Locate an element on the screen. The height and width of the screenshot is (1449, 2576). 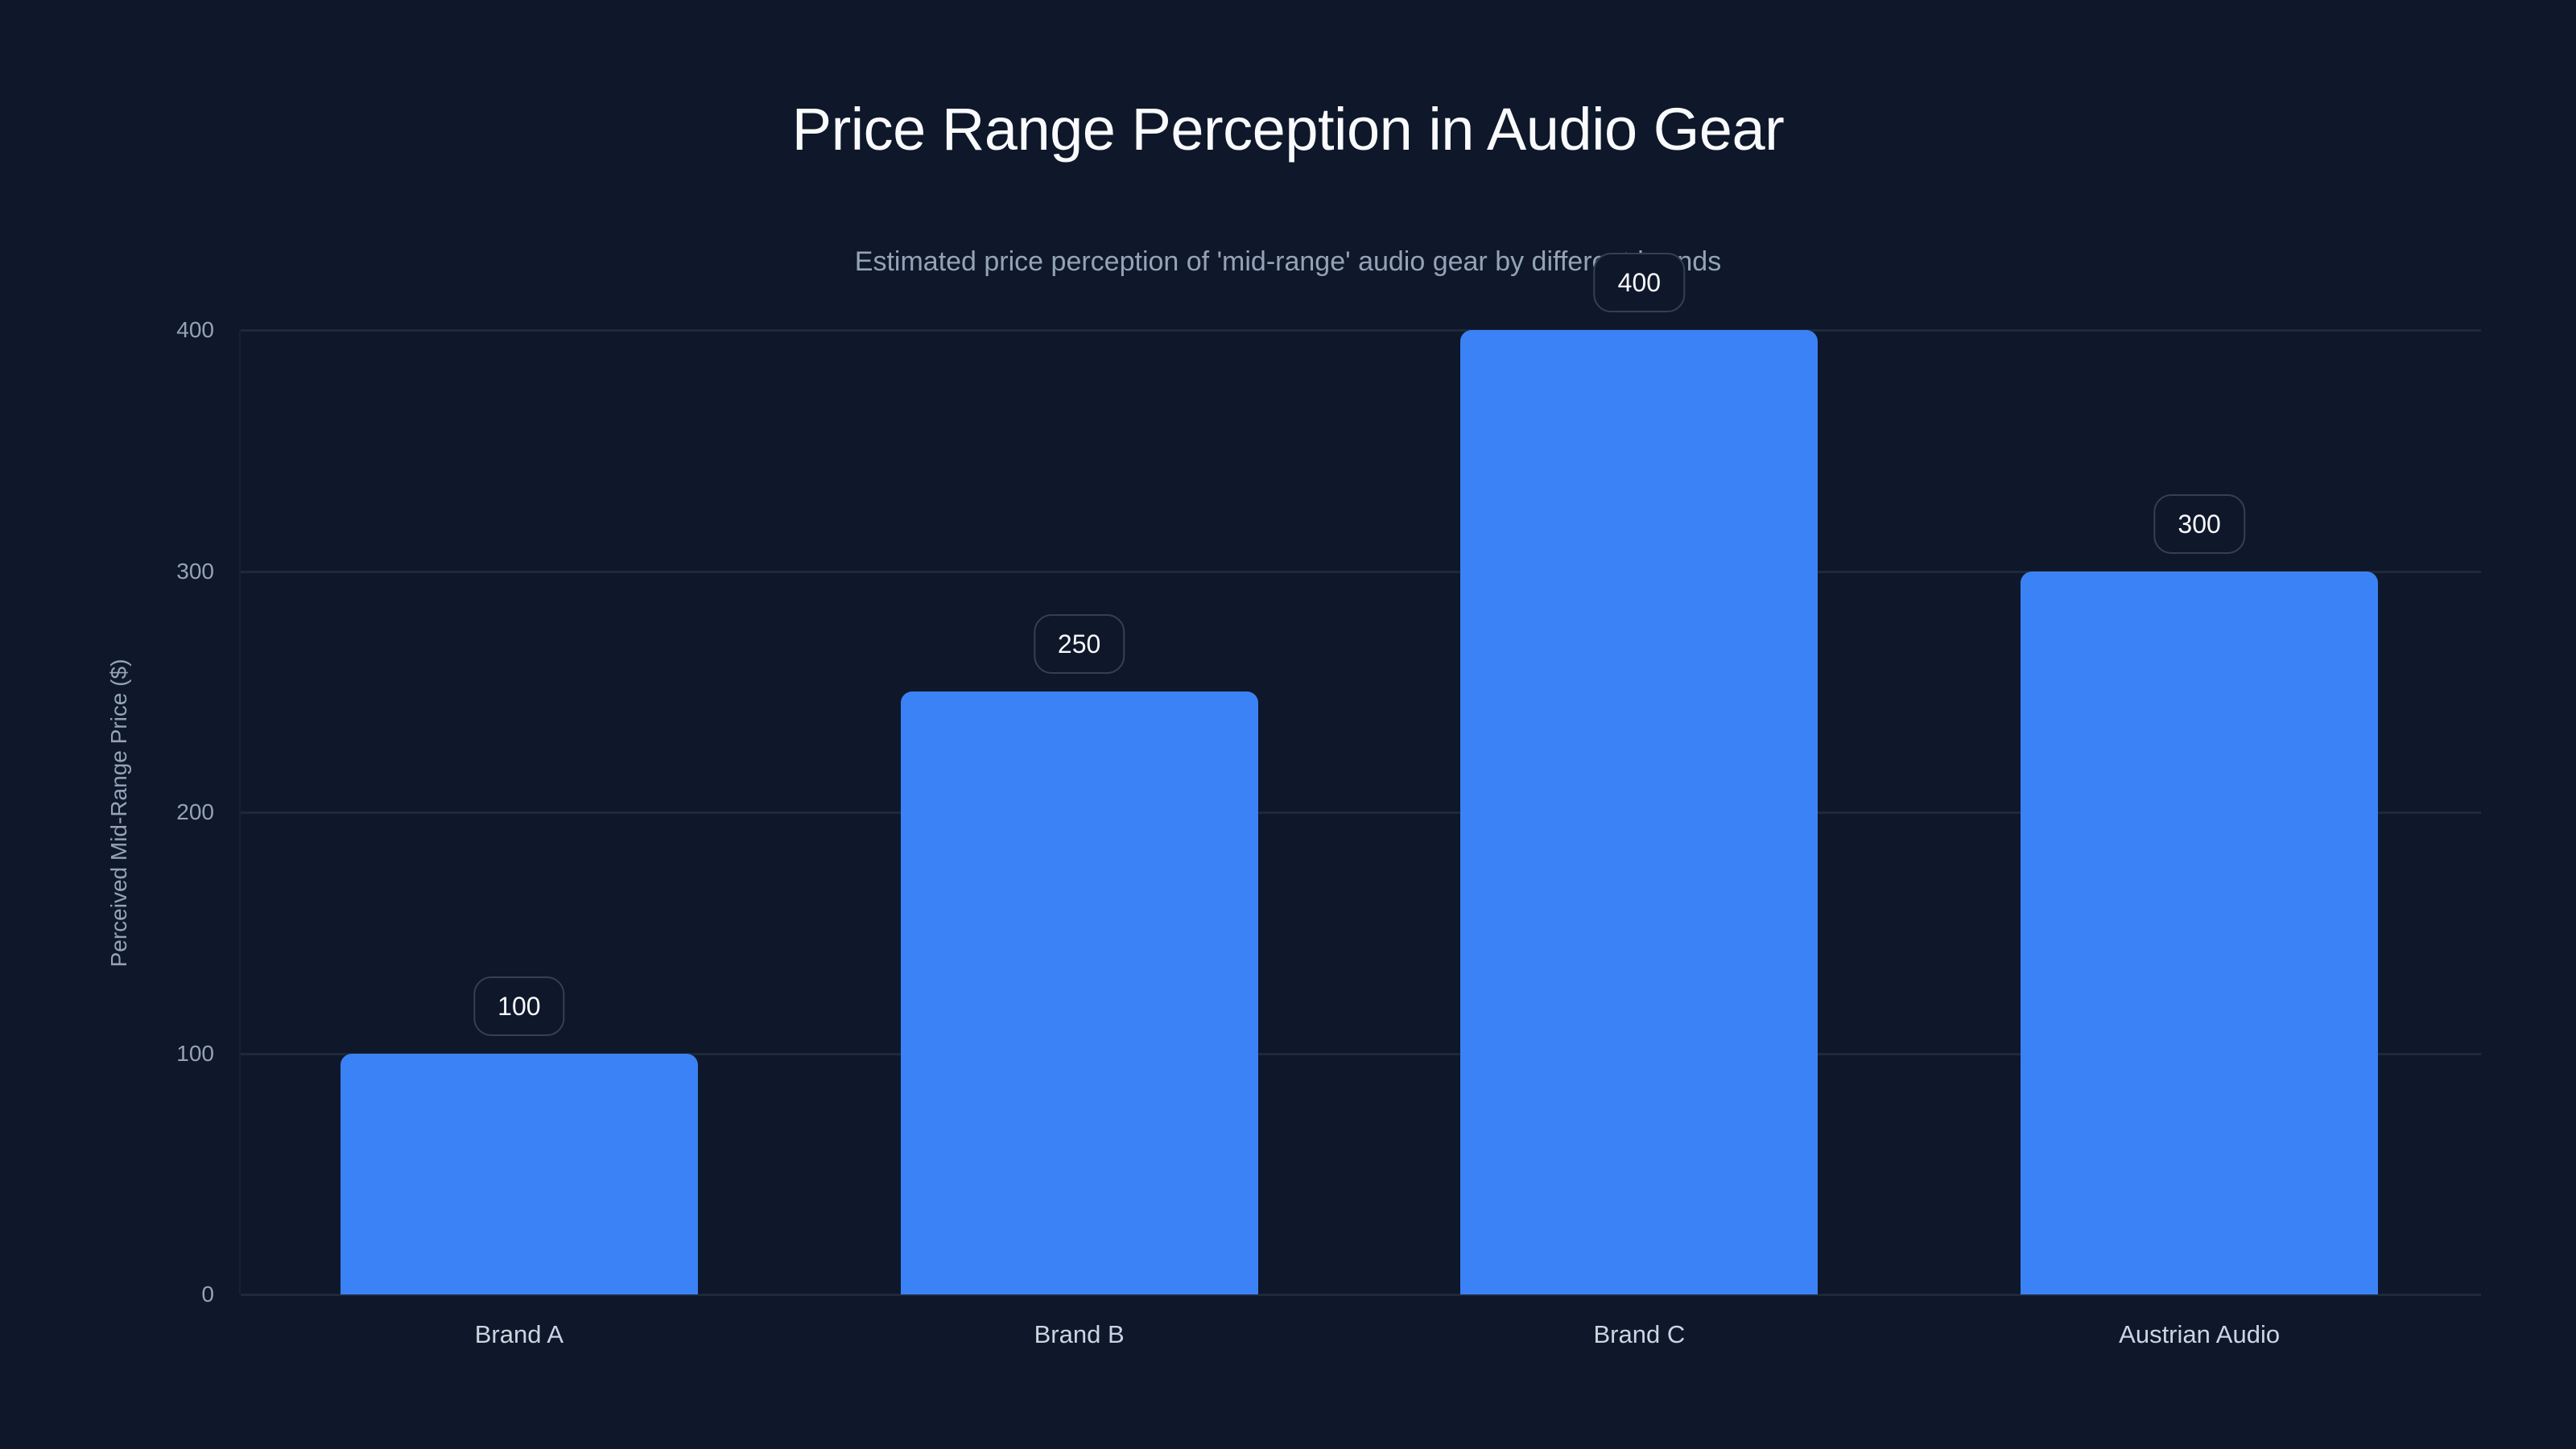
bar-brand-a is located at coordinates (519, 1173).